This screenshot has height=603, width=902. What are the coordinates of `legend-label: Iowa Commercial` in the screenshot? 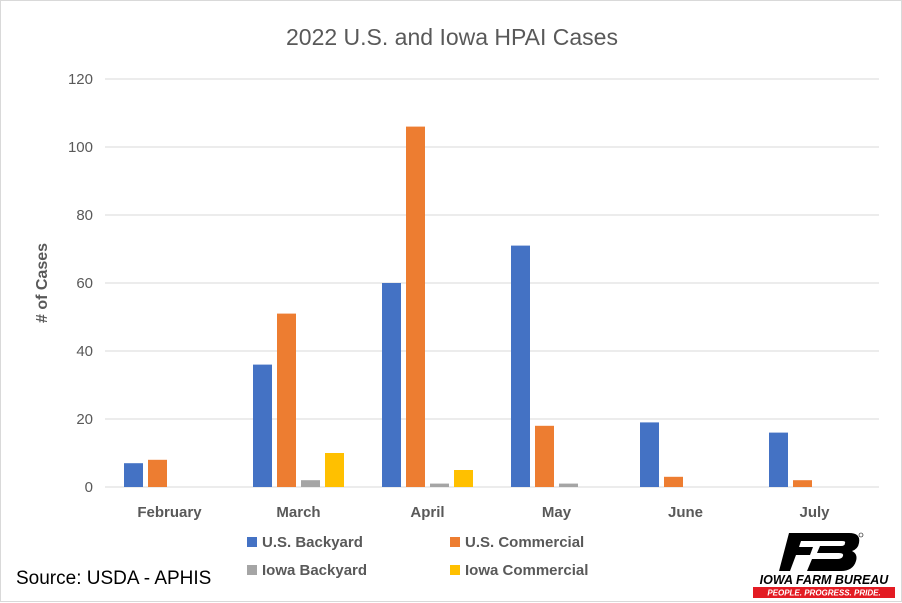 It's located at (526, 570).